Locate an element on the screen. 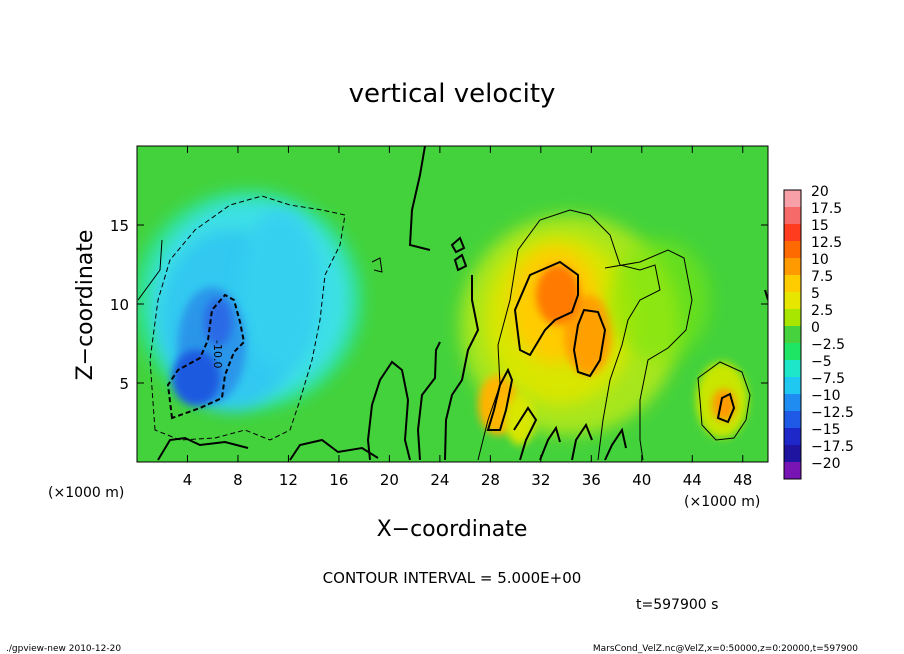 The height and width of the screenshot is (654, 904). x-axis-title: X−coordinate is located at coordinates (452, 529).